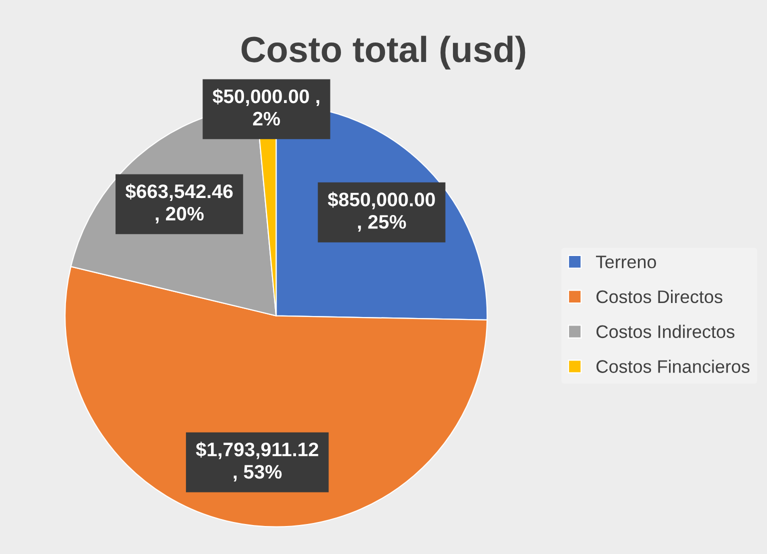 The width and height of the screenshot is (767, 554). Describe the element at coordinates (659, 297) in the screenshot. I see `legend-label: Costos Directos` at that location.